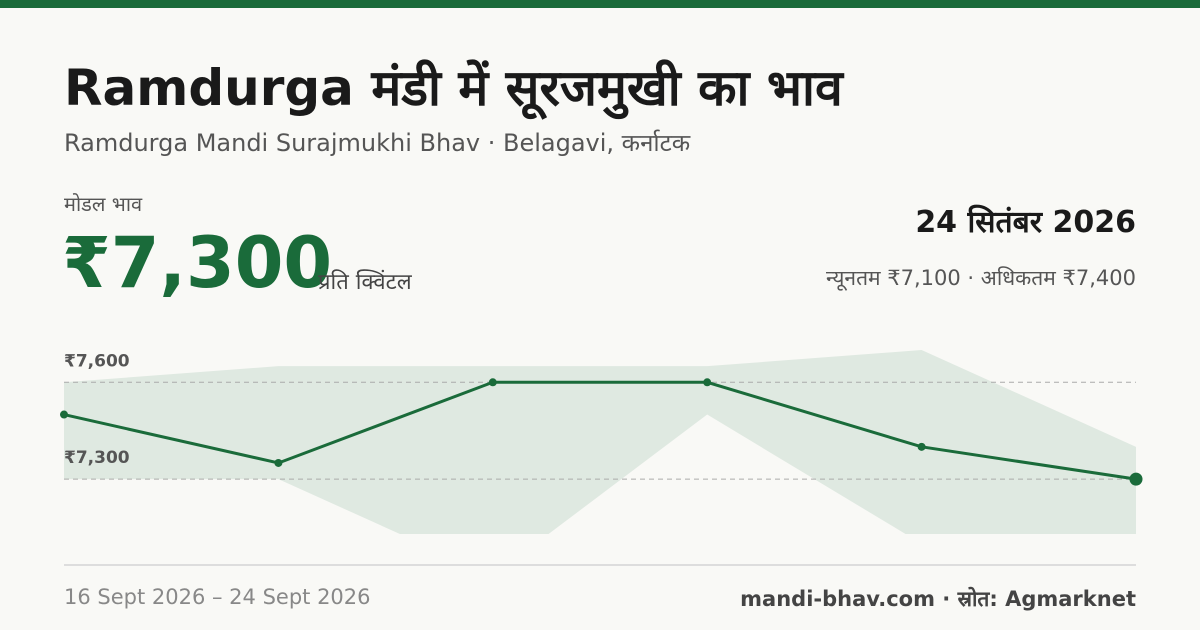 The width and height of the screenshot is (1200, 630). Describe the element at coordinates (103, 204) in the screenshot. I see `price-label: मोडल भाव` at that location.